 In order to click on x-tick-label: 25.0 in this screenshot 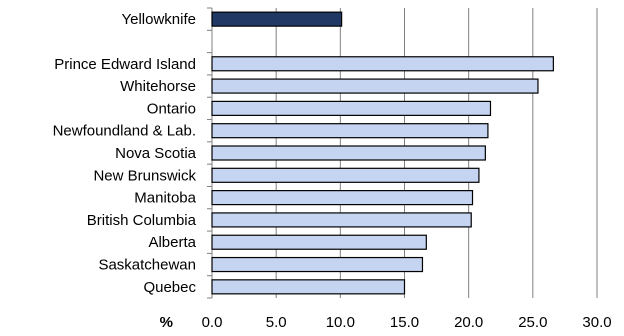, I will do `click(532, 322)`.